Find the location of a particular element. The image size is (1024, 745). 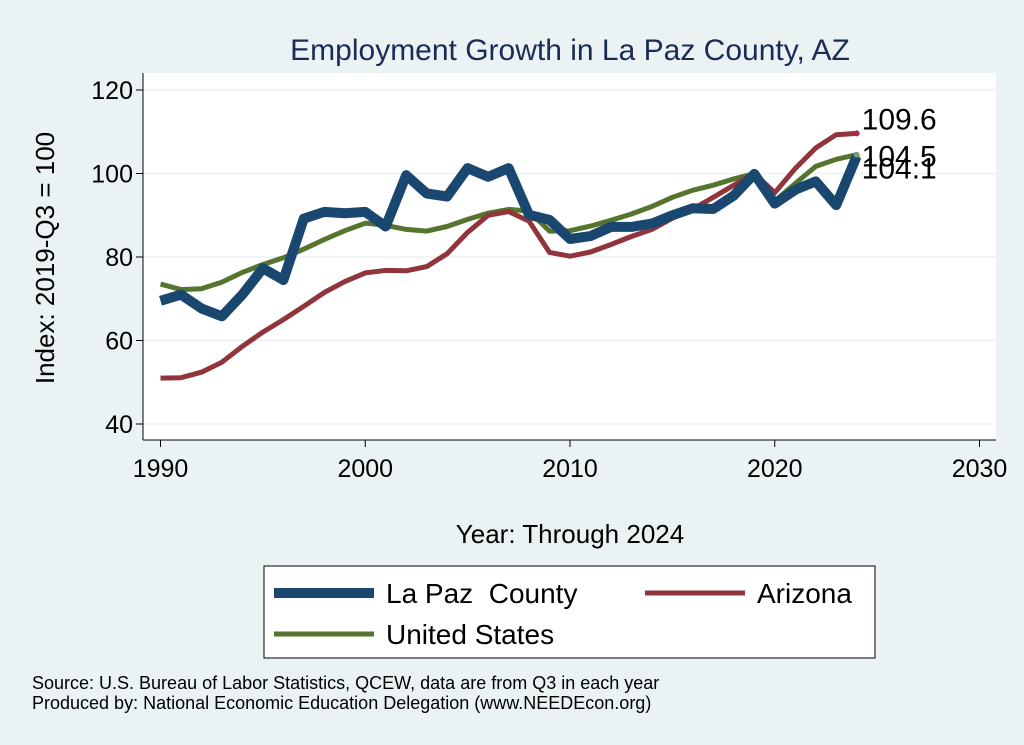

end-label: 104.1 is located at coordinates (899, 168).